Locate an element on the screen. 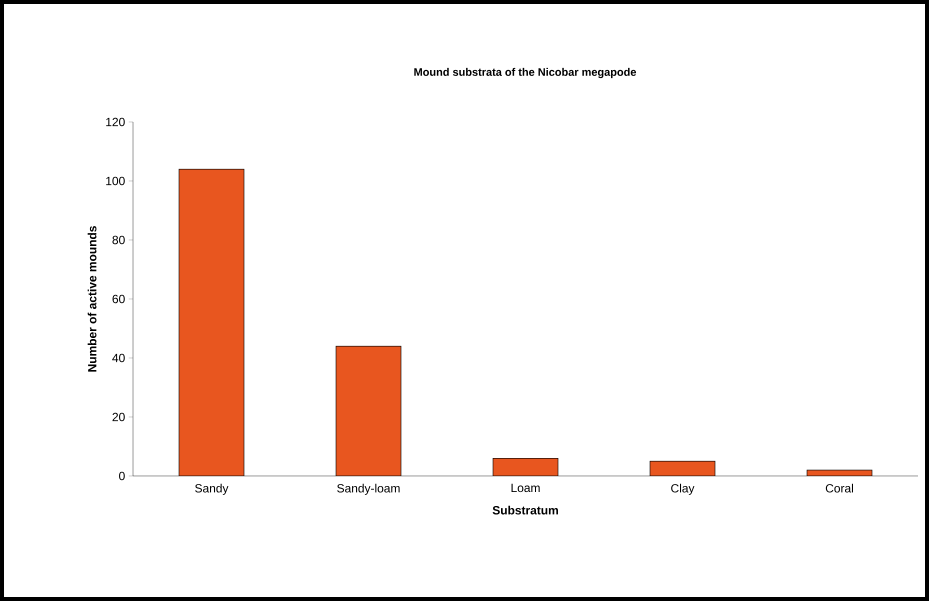 The image size is (929, 601). y-tick-label: 60 is located at coordinates (118, 299).